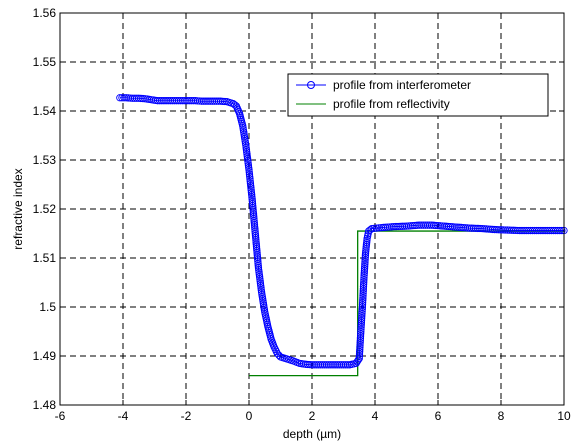  What do you see at coordinates (18, 208) in the screenshot?
I see `y-axis-label: refractive index` at bounding box center [18, 208].